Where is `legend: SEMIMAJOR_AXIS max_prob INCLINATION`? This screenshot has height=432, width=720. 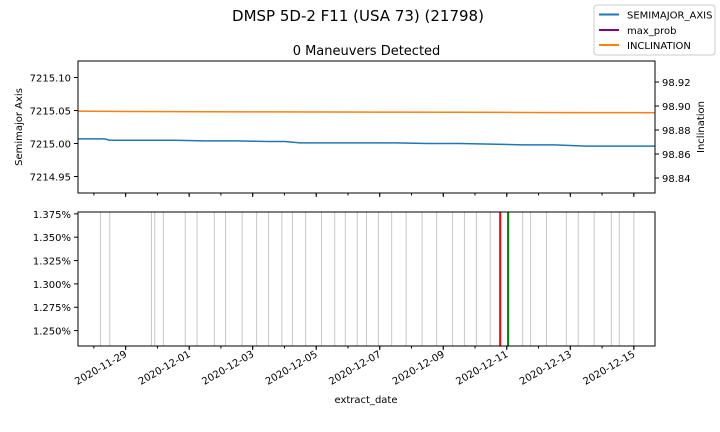 legend: SEMIMAJOR_AXIS max_prob INCLINATION is located at coordinates (654, 30).